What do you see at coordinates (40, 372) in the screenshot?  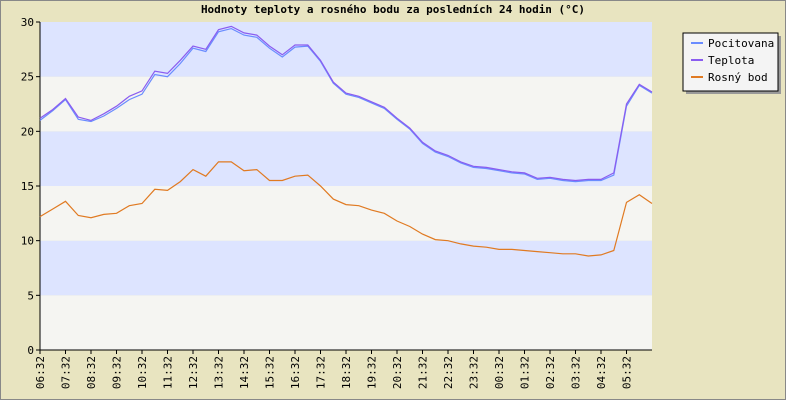 I see `x-tick-label: 06:32` at bounding box center [40, 372].